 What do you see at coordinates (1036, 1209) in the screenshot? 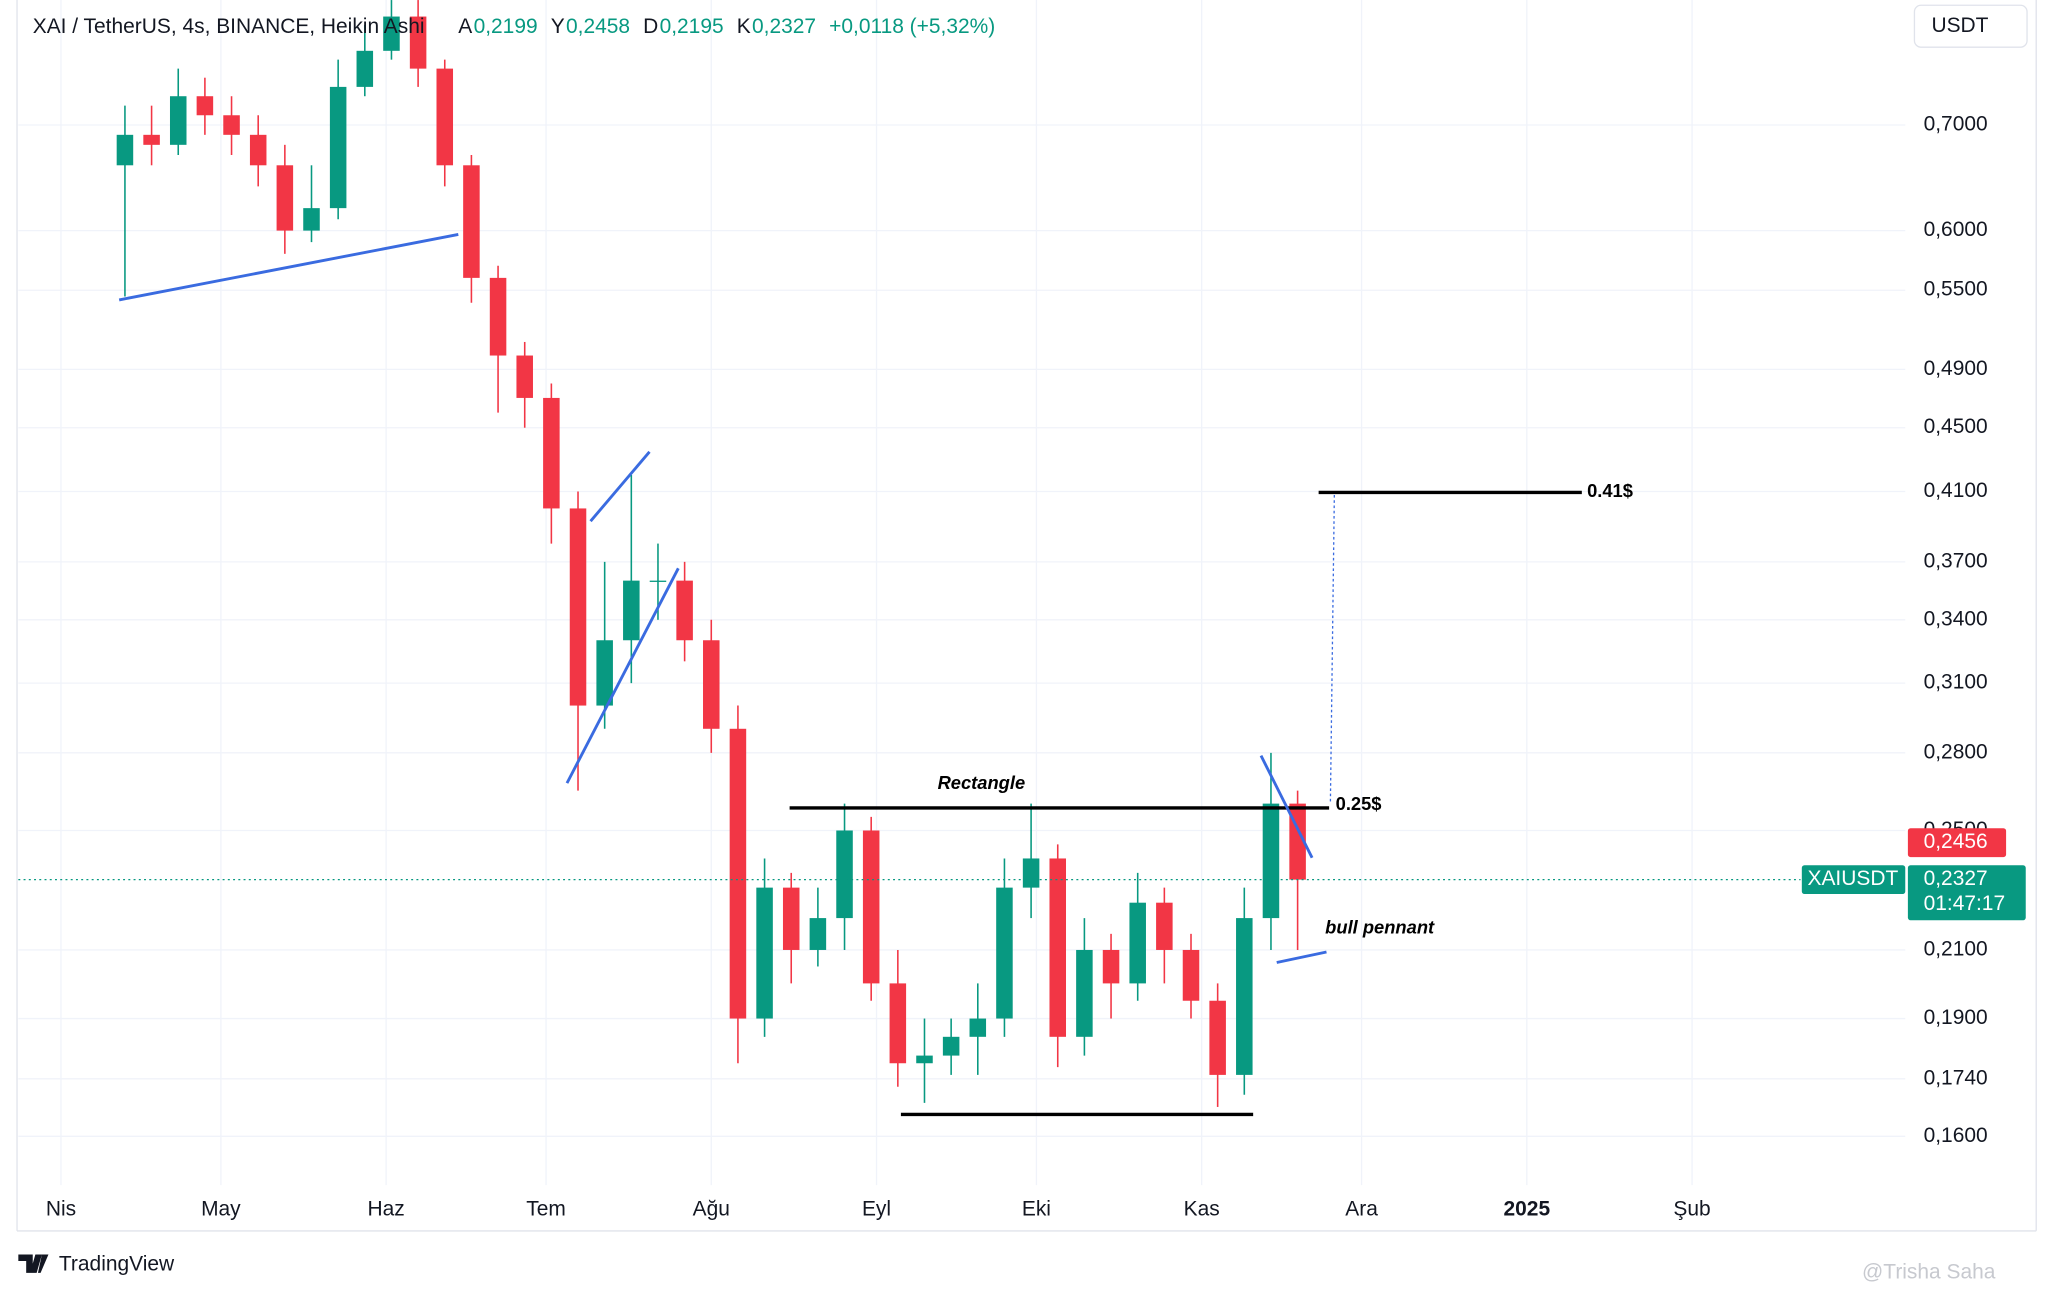
I see `x-tick-label: Eki` at bounding box center [1036, 1209].